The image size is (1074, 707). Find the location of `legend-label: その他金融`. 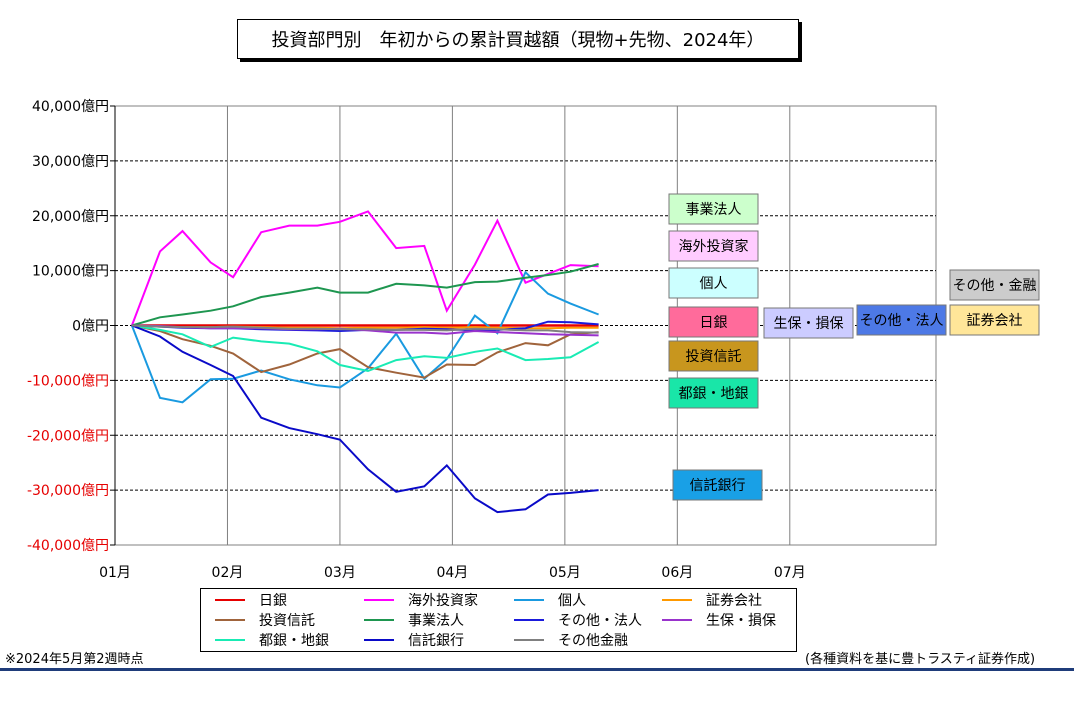

legend-label: その他金融 is located at coordinates (593, 641).